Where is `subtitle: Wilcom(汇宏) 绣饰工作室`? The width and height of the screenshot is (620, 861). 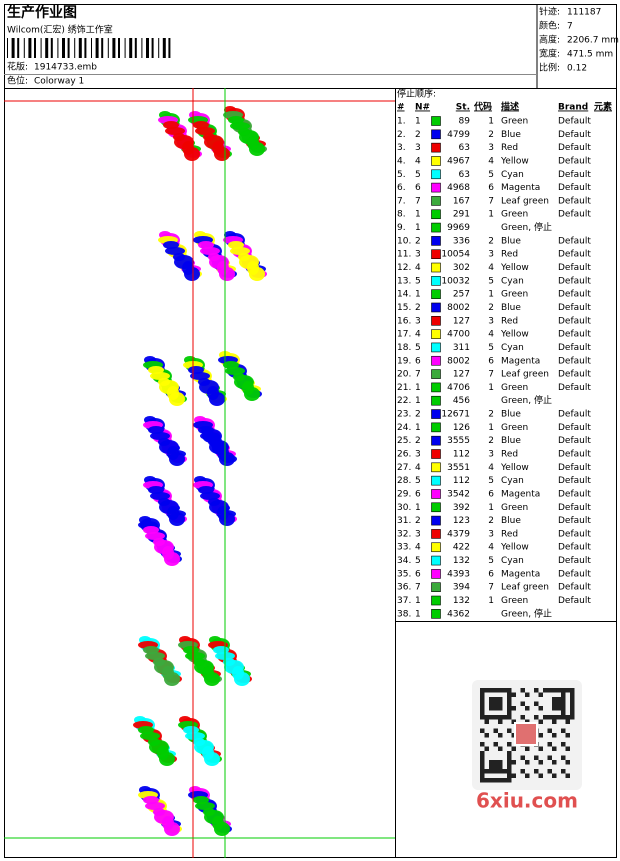
subtitle: Wilcom(汇宏) 绣饰工作室 is located at coordinates (60, 30).